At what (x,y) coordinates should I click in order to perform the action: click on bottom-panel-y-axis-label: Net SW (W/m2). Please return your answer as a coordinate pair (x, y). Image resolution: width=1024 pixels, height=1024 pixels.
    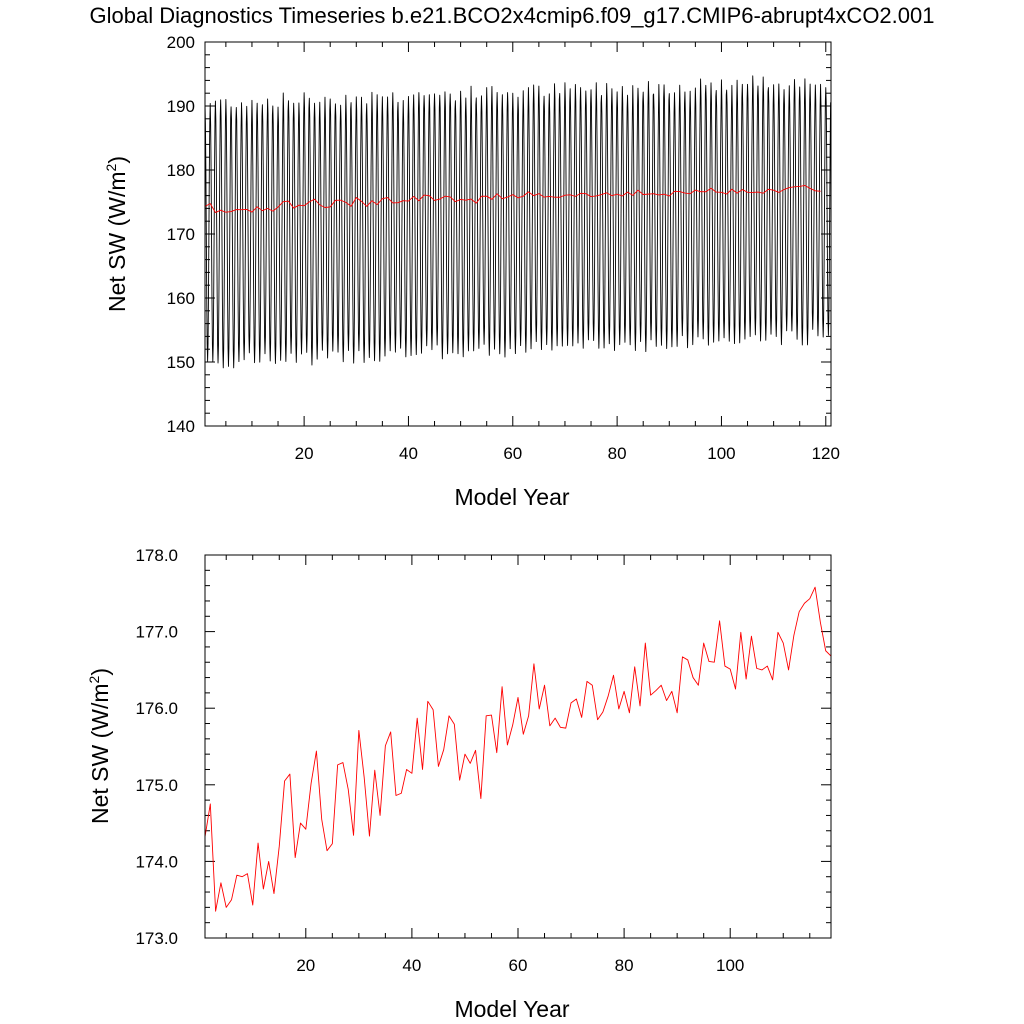
    Looking at the image, I should click on (99, 746).